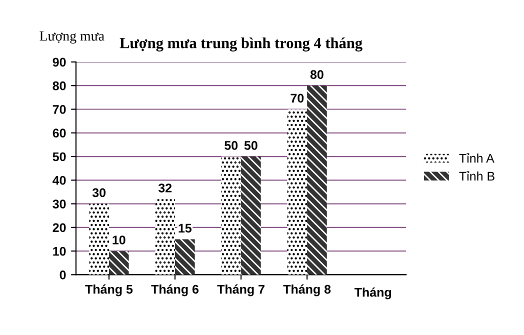  I want to click on x-tick-label: Tháng 7, so click(240, 290).